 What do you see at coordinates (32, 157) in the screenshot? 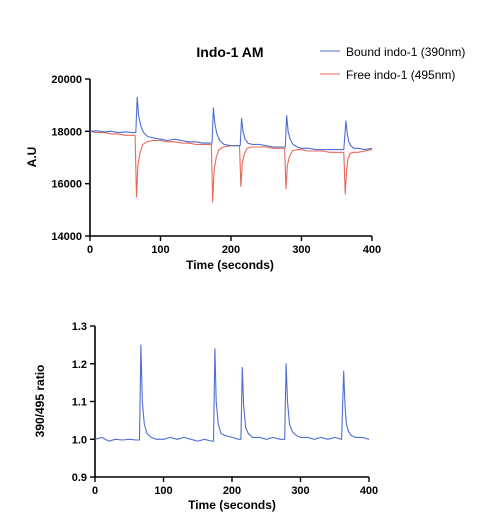
I see `y-axis-title: A.U` at bounding box center [32, 157].